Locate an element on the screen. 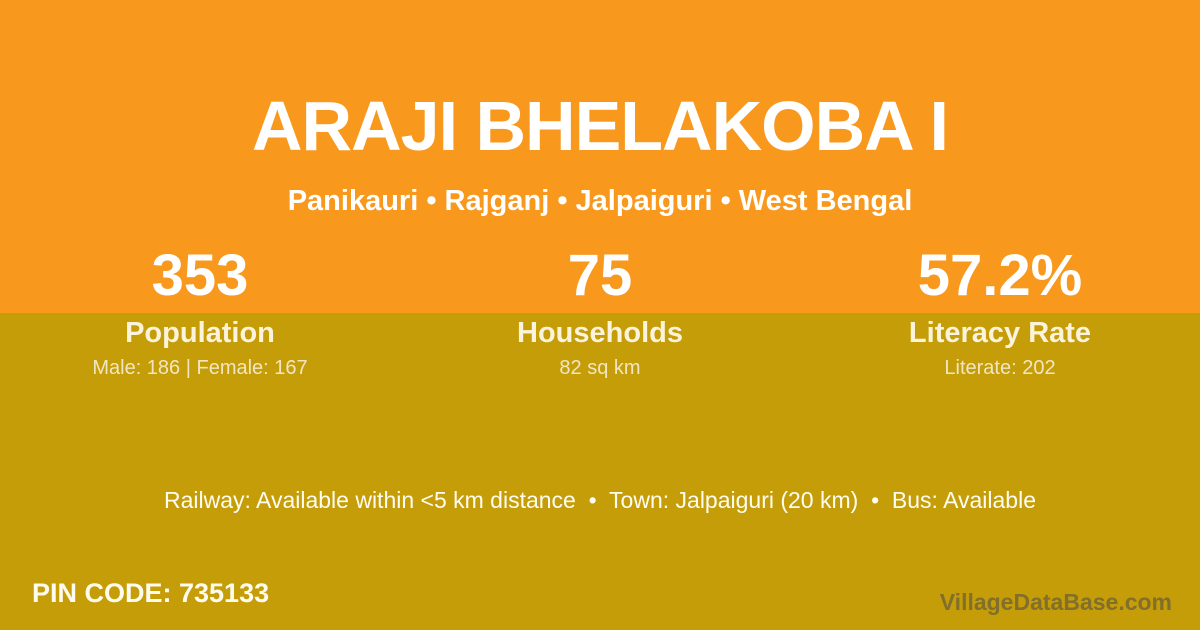  literacy-detail: Literate: 202 is located at coordinates (1000, 368).